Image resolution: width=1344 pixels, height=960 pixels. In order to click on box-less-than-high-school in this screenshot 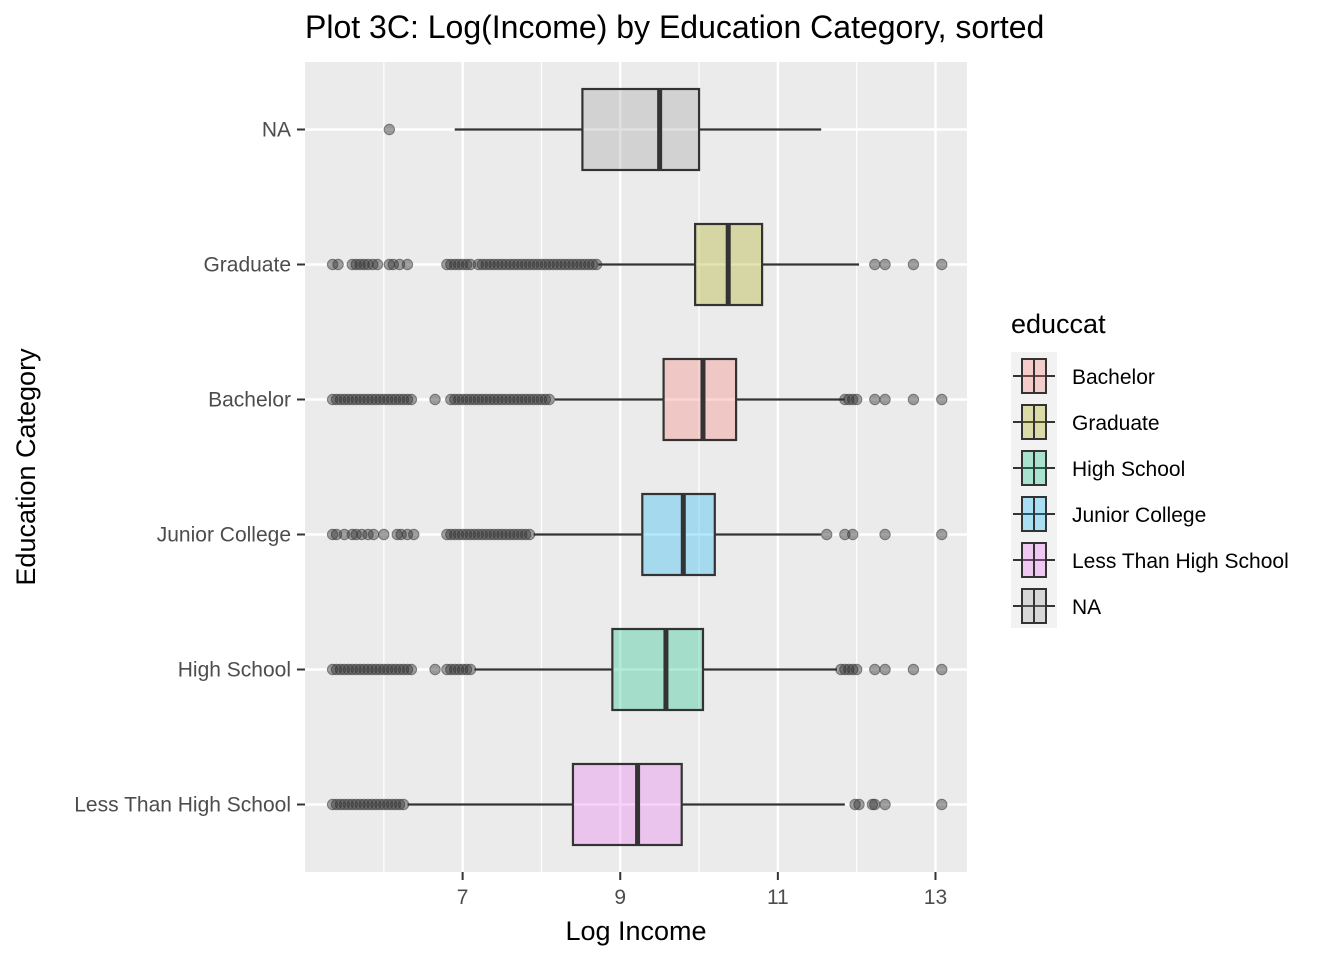, I will do `click(637, 804)`.